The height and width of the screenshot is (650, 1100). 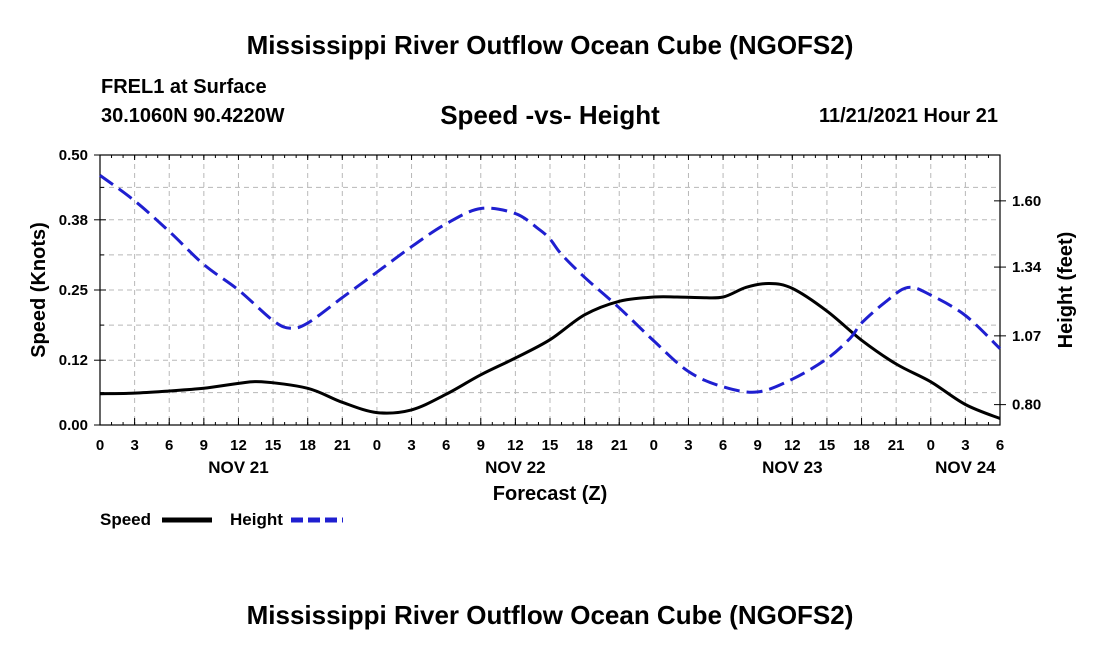 I want to click on y2-tick-label: 1.07, so click(x=1026, y=336).